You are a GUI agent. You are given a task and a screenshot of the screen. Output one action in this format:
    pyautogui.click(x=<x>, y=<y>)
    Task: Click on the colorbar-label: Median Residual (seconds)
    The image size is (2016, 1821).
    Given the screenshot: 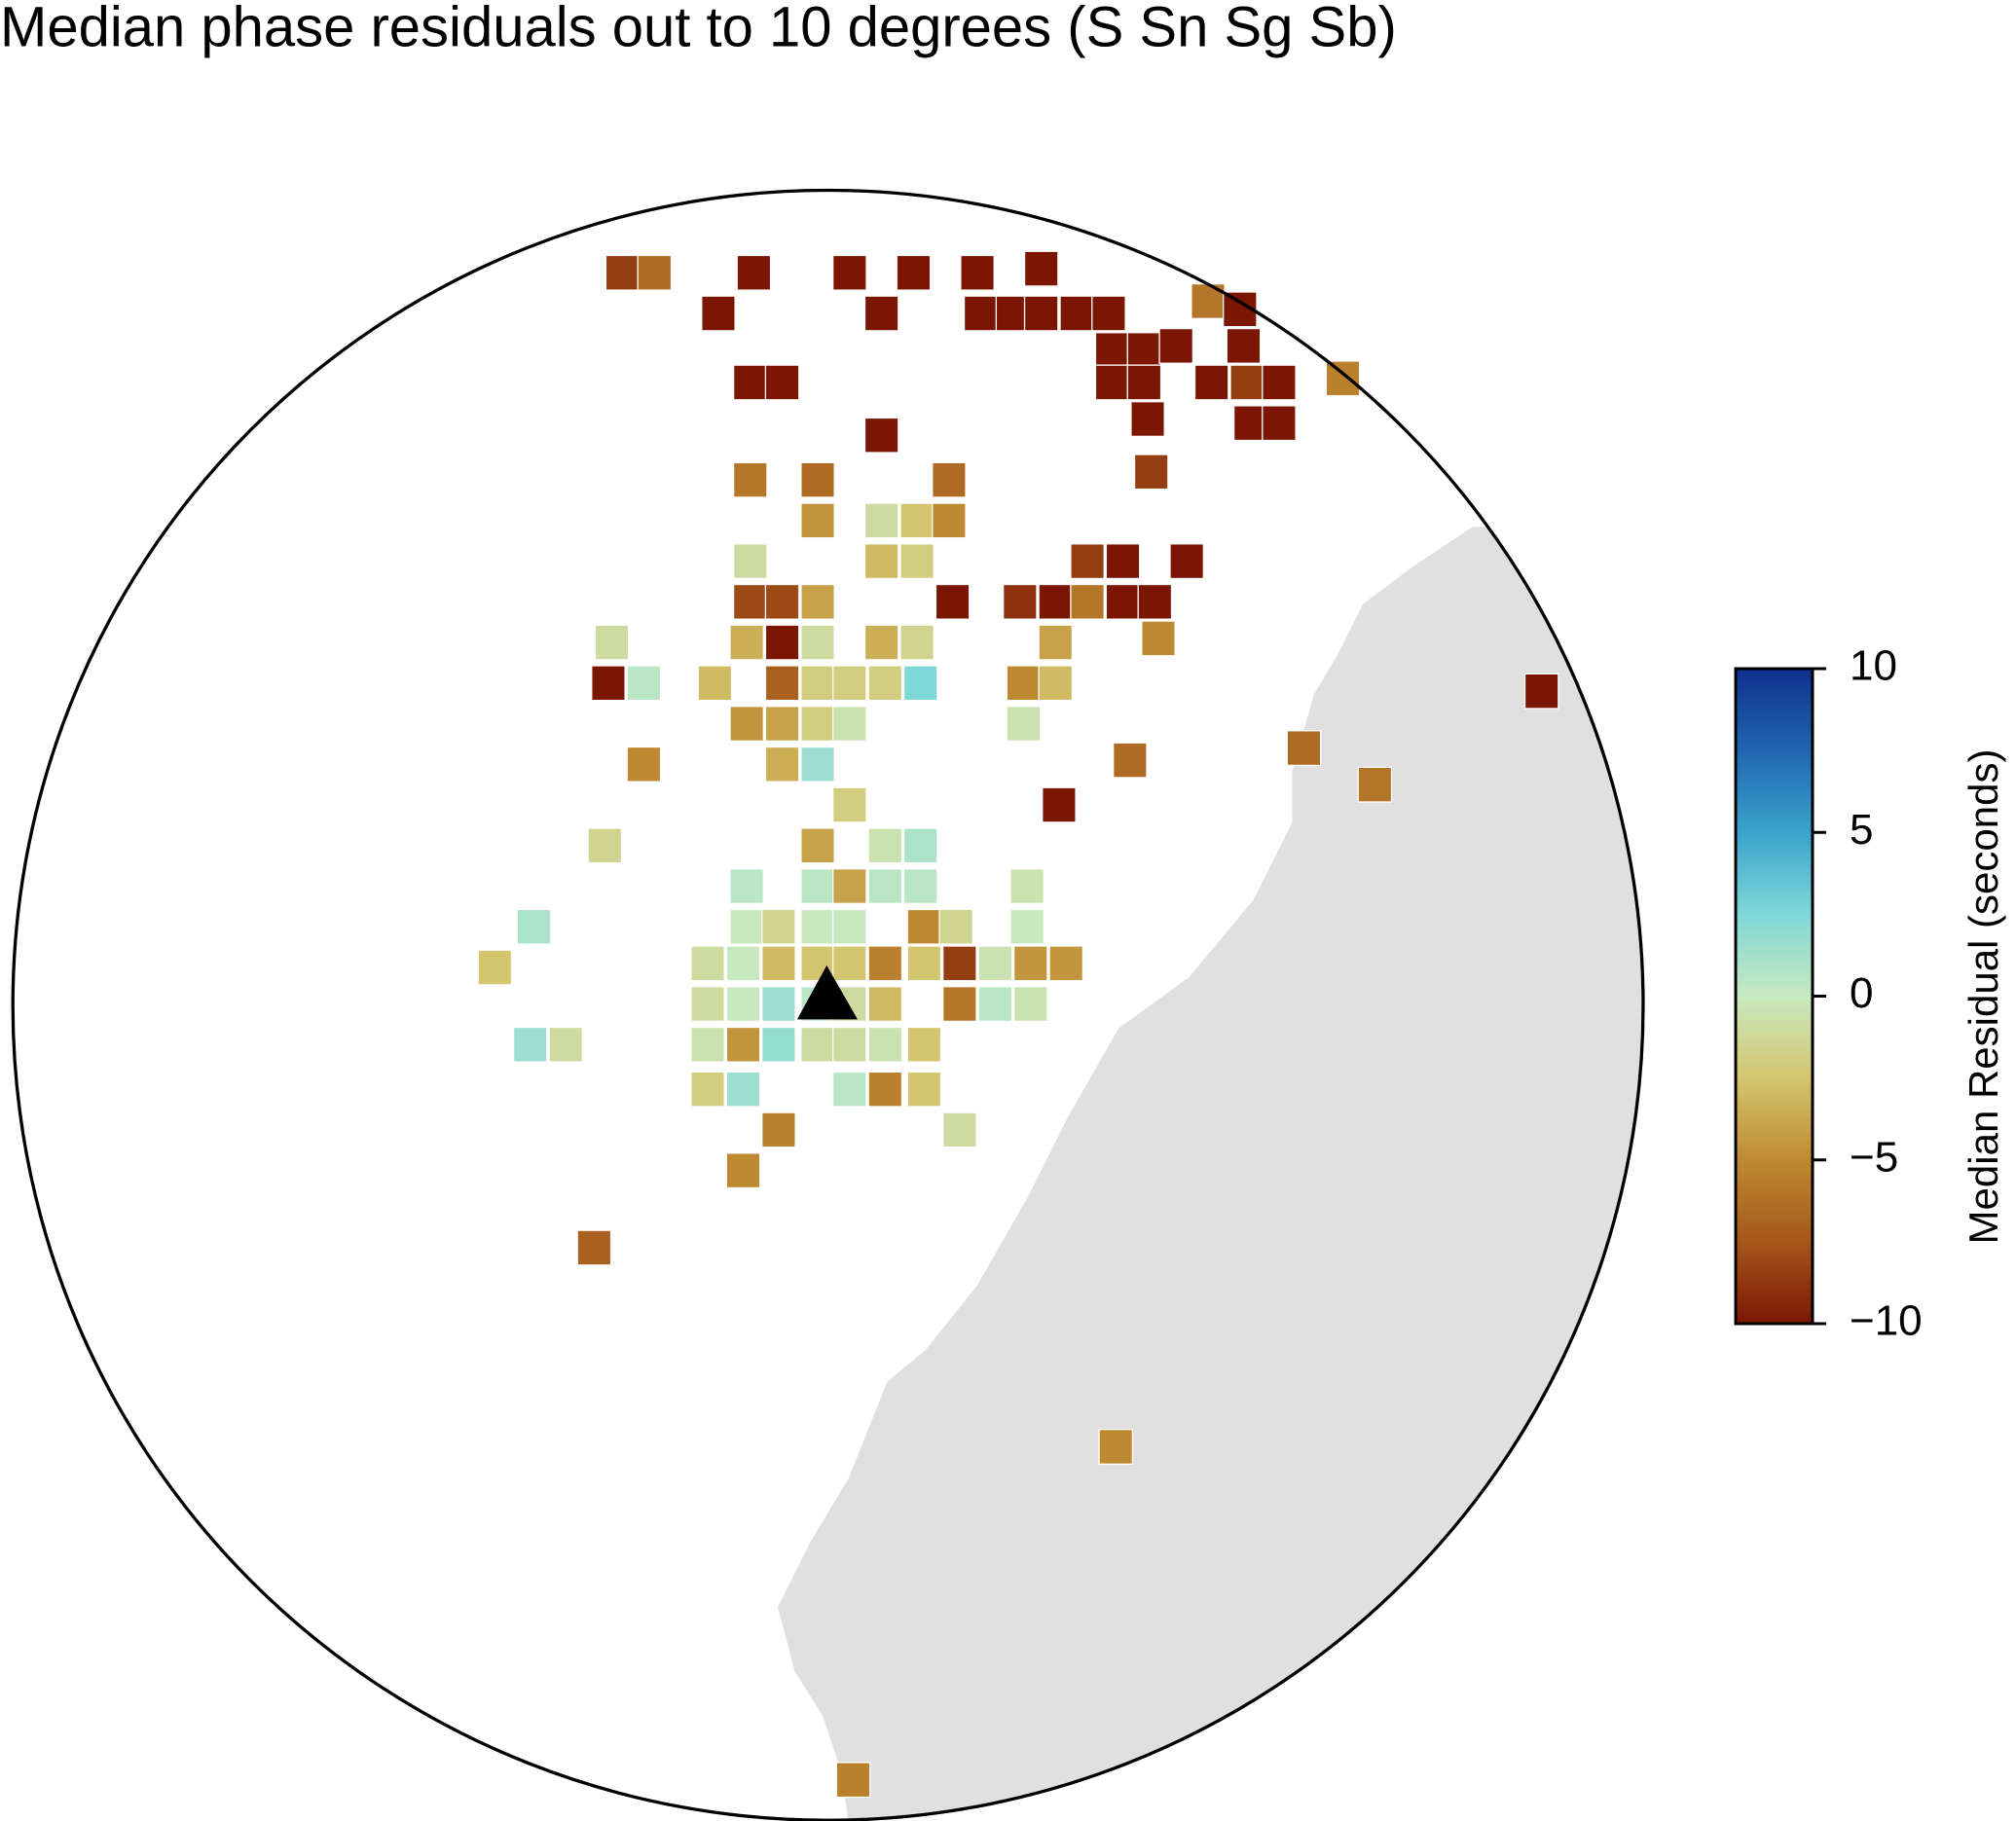 What is the action you would take?
    pyautogui.click(x=1983, y=997)
    